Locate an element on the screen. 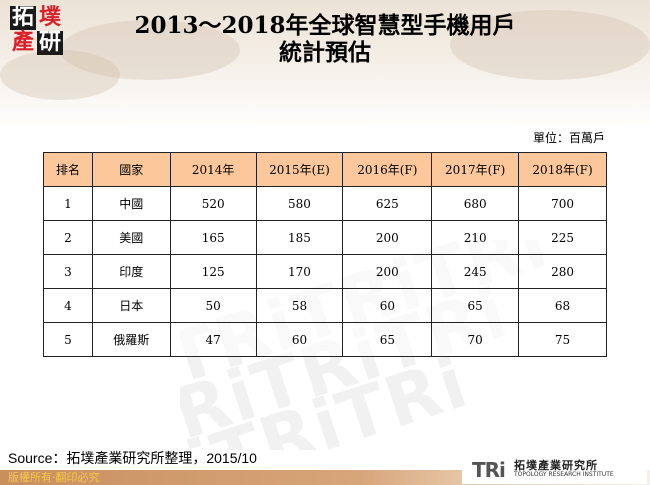 The image size is (650, 485). tri-header-logo: 拓 墣 產 研 is located at coordinates (36, 29).